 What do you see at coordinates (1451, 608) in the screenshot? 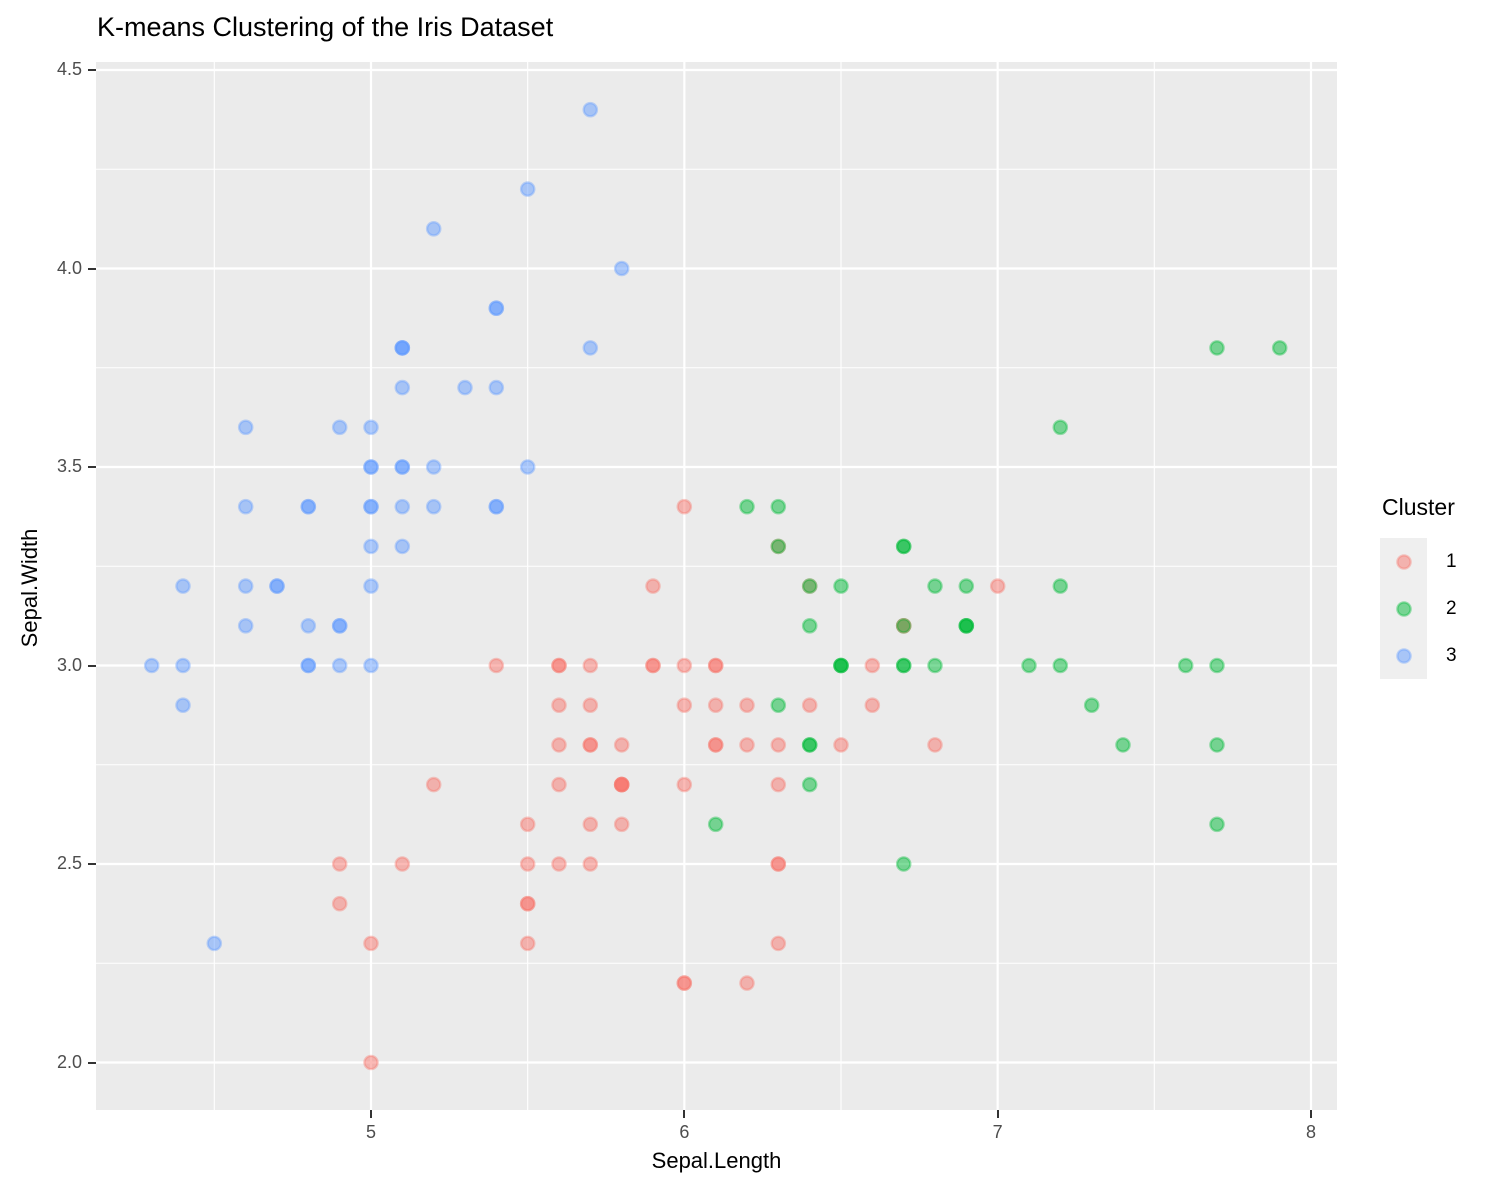
I see `legend-item-label: 2` at bounding box center [1451, 608].